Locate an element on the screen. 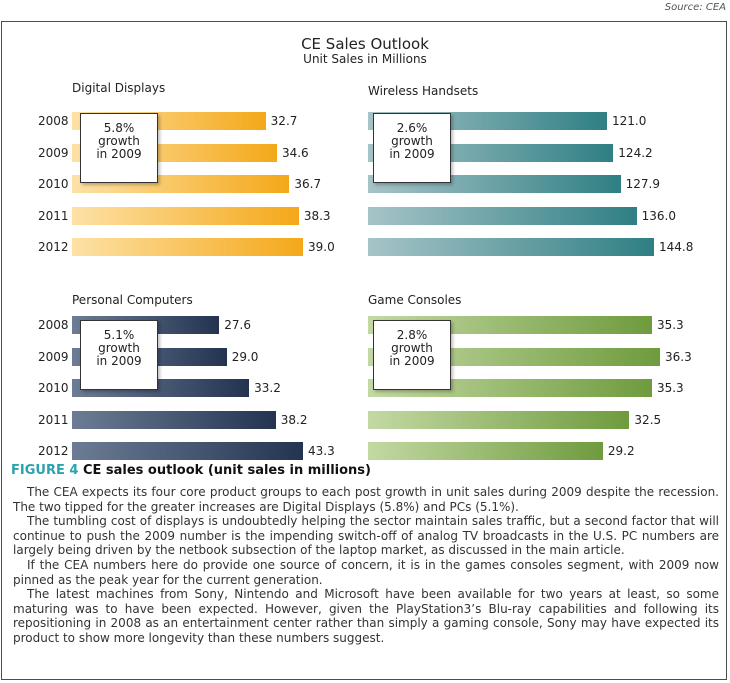 The image size is (730, 683). value-label: 29.0 is located at coordinates (245, 356).